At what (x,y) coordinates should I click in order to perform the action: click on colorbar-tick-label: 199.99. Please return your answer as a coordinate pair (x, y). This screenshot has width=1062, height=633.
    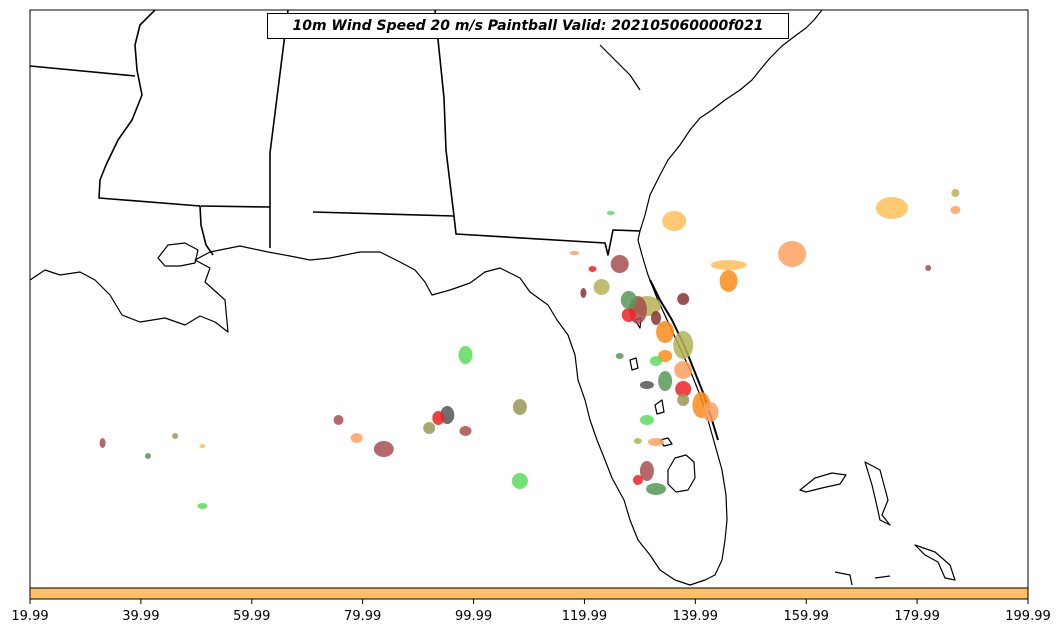
    Looking at the image, I should click on (1028, 616).